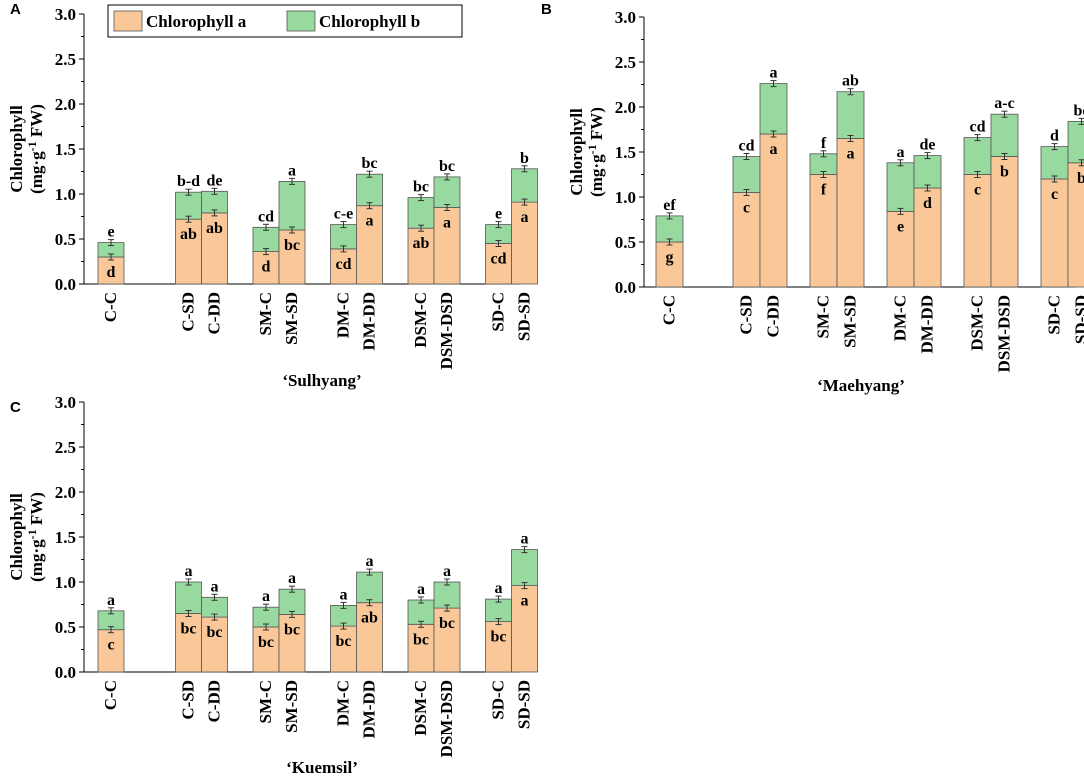 Image resolution: width=1084 pixels, height=779 pixels. Describe the element at coordinates (285, 21) in the screenshot. I see `legend: Chlorophyll a Chlorophyll b` at that location.